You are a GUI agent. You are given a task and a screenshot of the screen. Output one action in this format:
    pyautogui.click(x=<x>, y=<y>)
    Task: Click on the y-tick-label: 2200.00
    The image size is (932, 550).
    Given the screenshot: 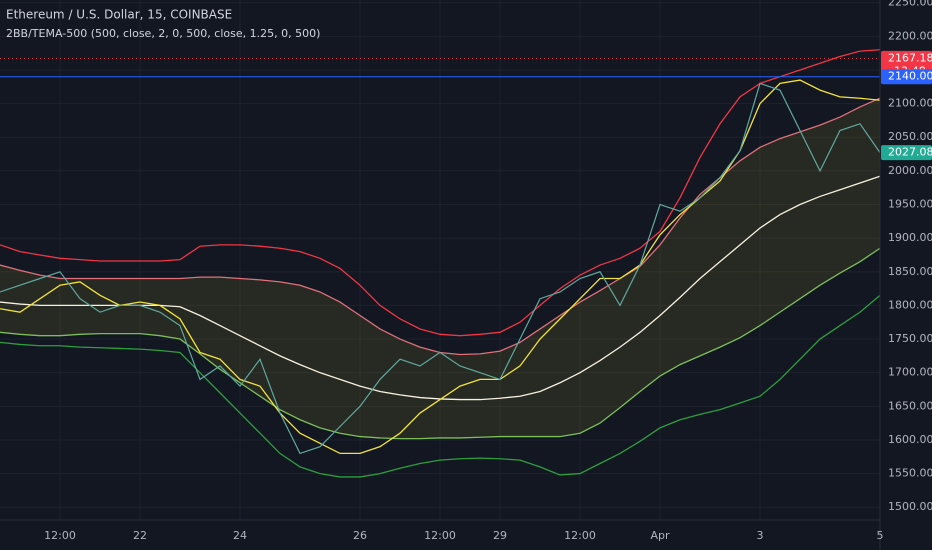 What is the action you would take?
    pyautogui.click(x=910, y=35)
    